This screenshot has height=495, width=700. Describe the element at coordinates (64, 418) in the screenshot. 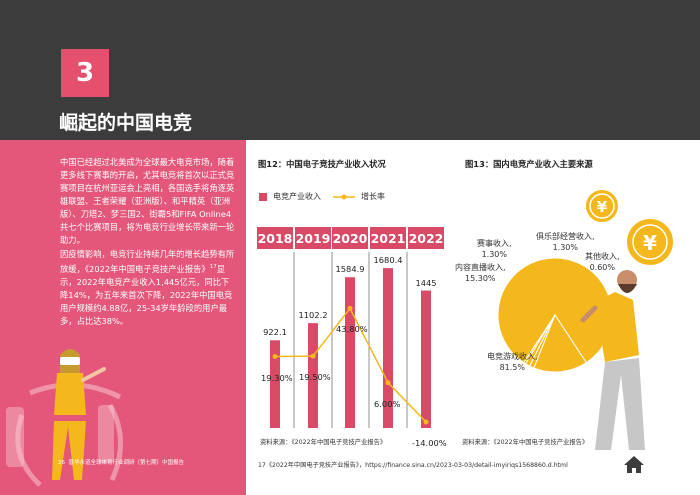

I see `vr-gamer-illustration` at that location.